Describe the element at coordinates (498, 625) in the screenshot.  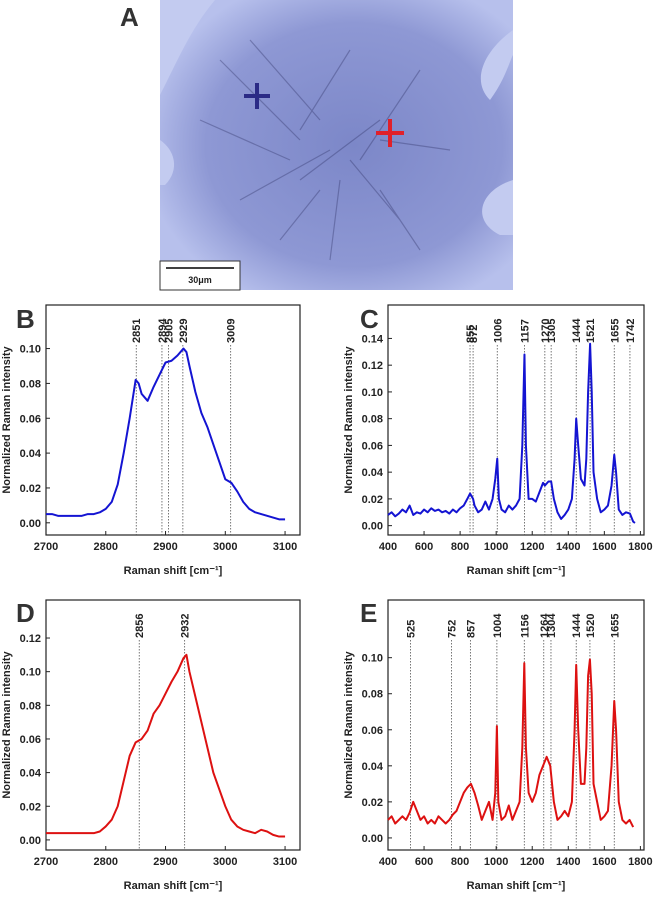
I see `peak-label: 1004` at that location.